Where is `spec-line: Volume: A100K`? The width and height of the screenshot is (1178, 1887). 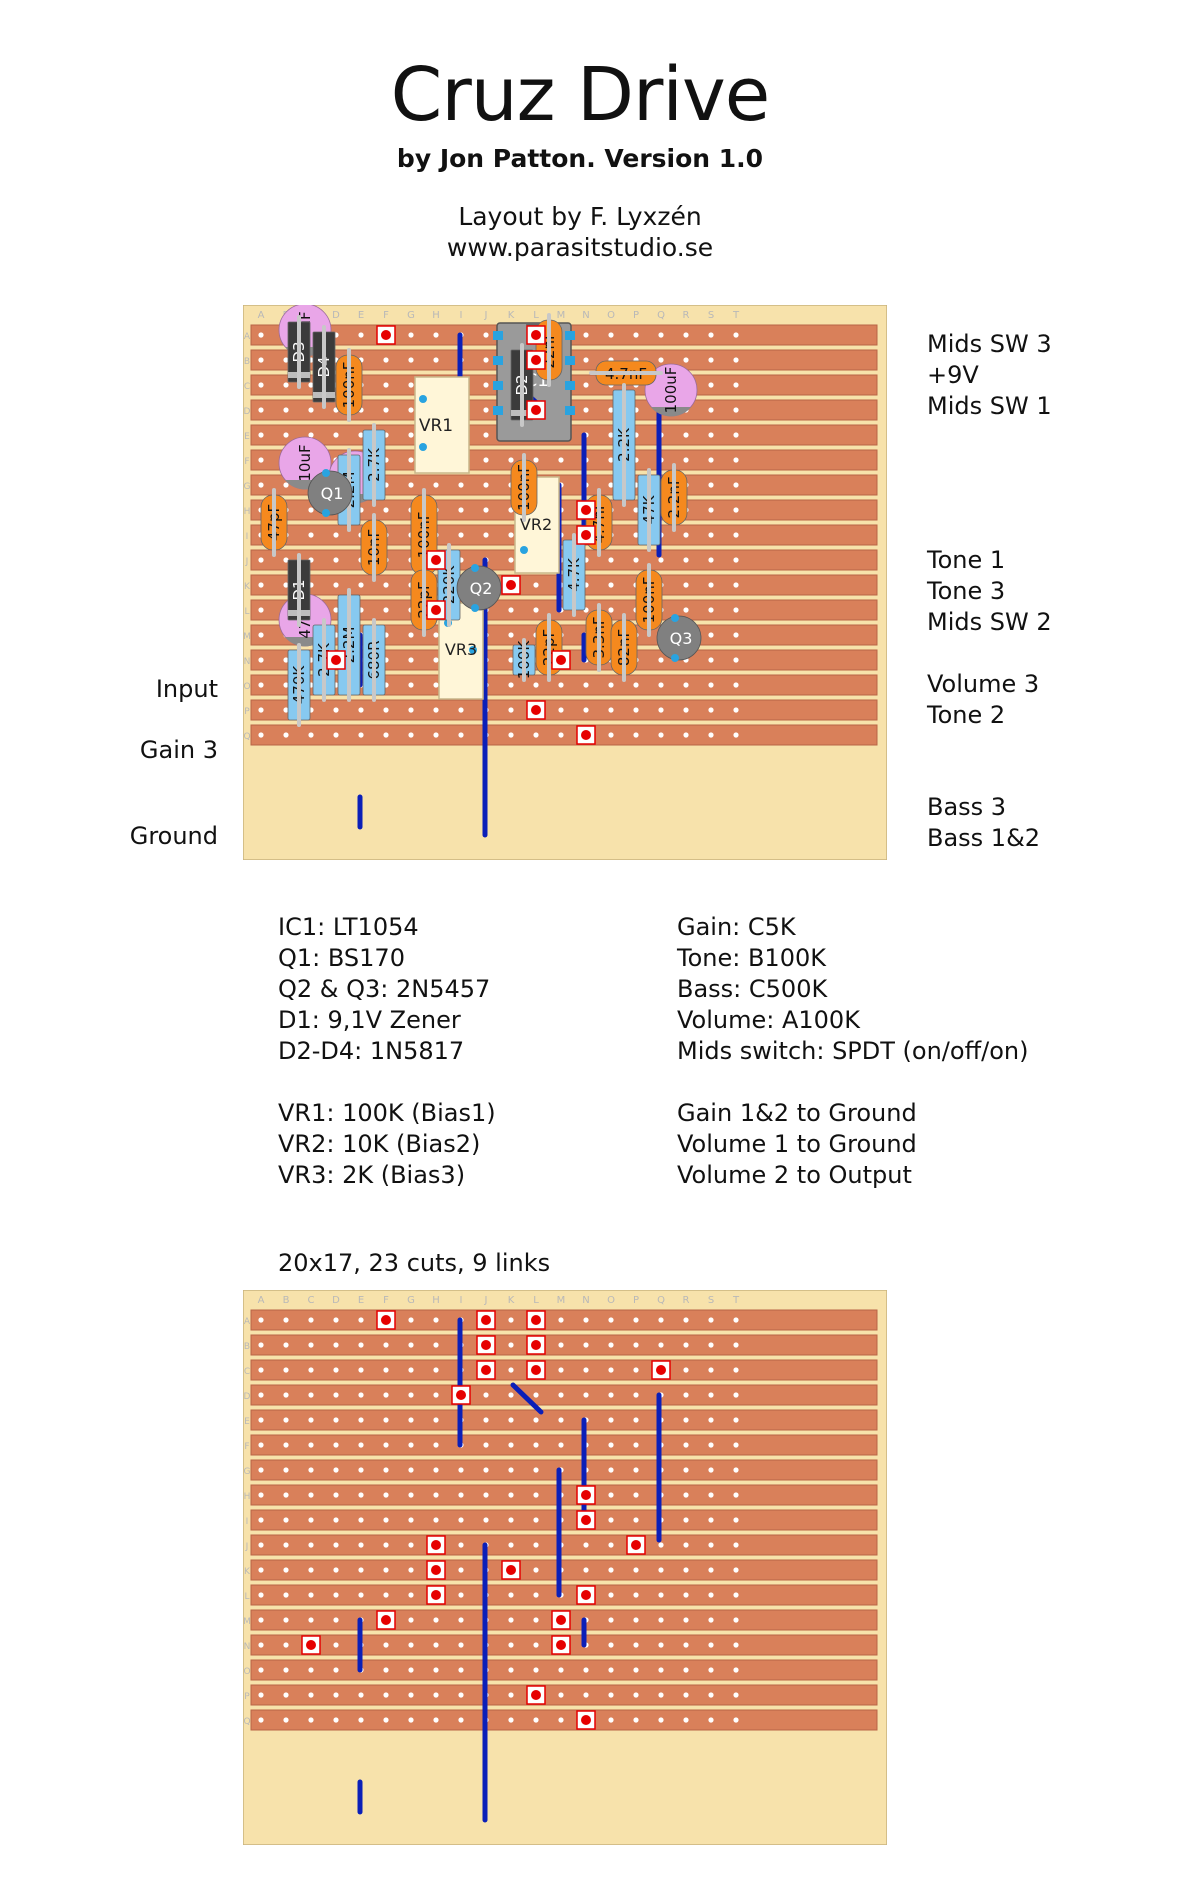
spec-line: Volume: A100K is located at coordinates (768, 1020).